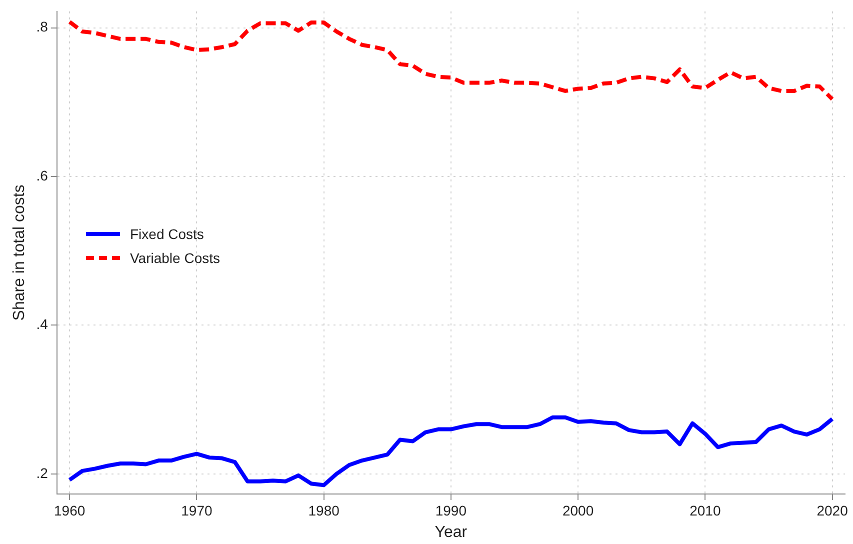 The image size is (853, 544). What do you see at coordinates (324, 510) in the screenshot?
I see `x-tick-label: 1980` at bounding box center [324, 510].